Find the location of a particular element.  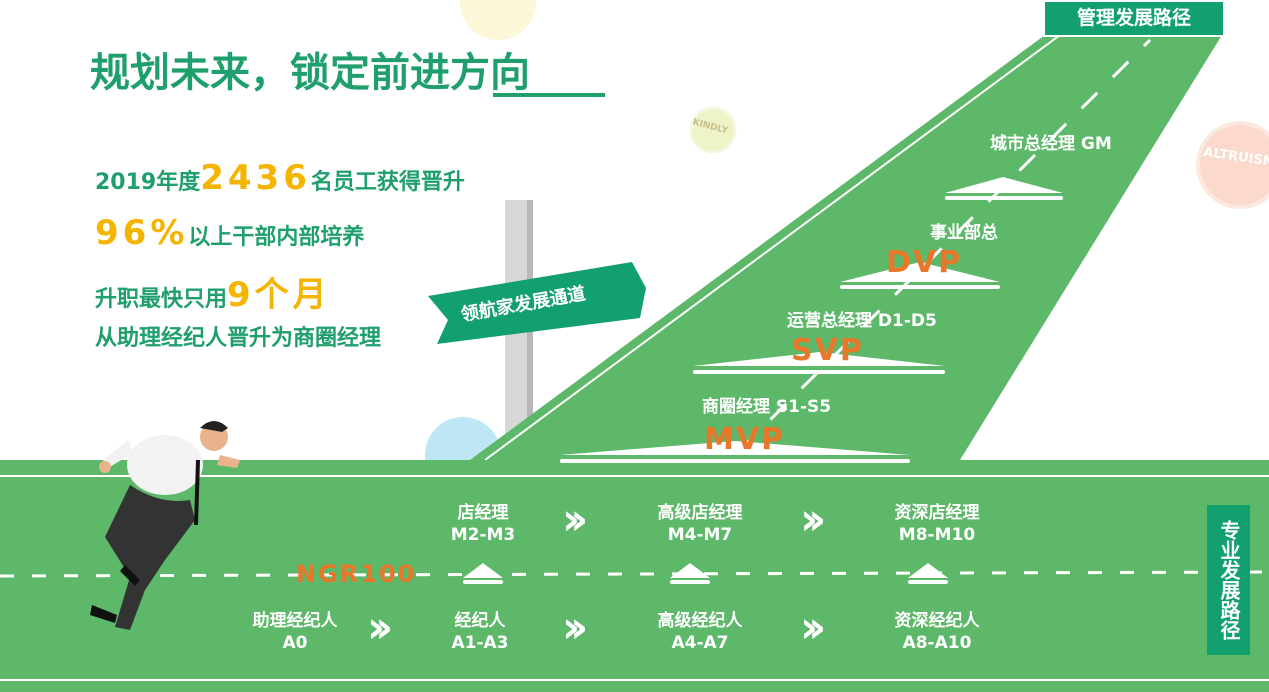

store-level: 高级店经理 M4-M7 is located at coordinates (700, 524).